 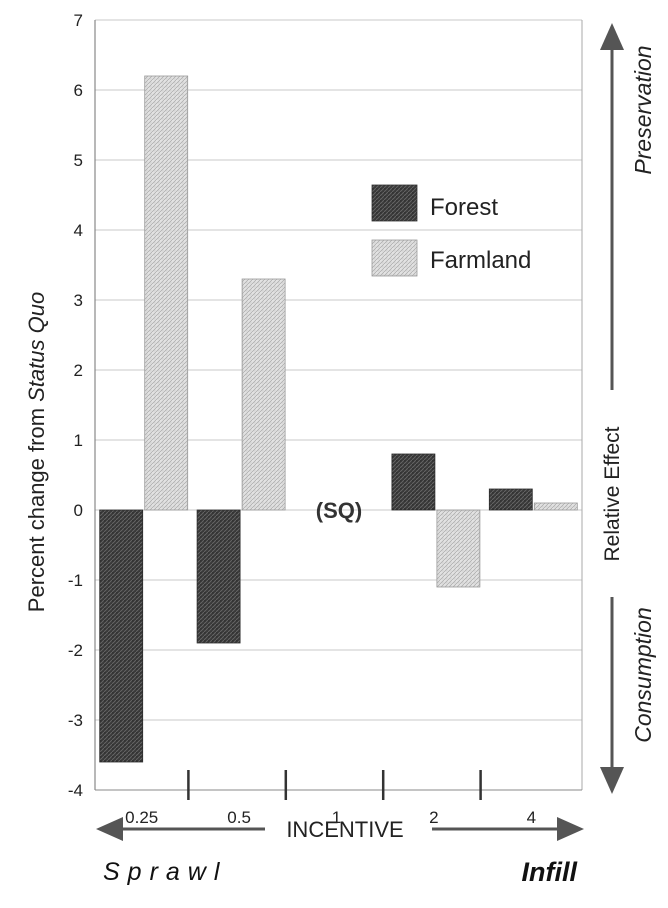 I want to click on relative-effect-label: Relative Effect, so click(x=612, y=493).